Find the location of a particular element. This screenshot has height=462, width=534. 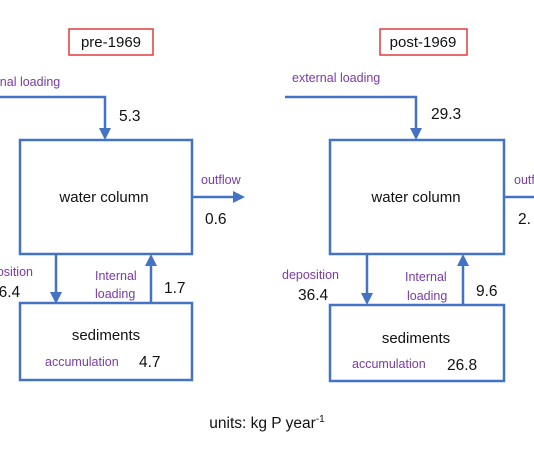

pre-accumulation-label: accumulation is located at coordinates (82, 362).